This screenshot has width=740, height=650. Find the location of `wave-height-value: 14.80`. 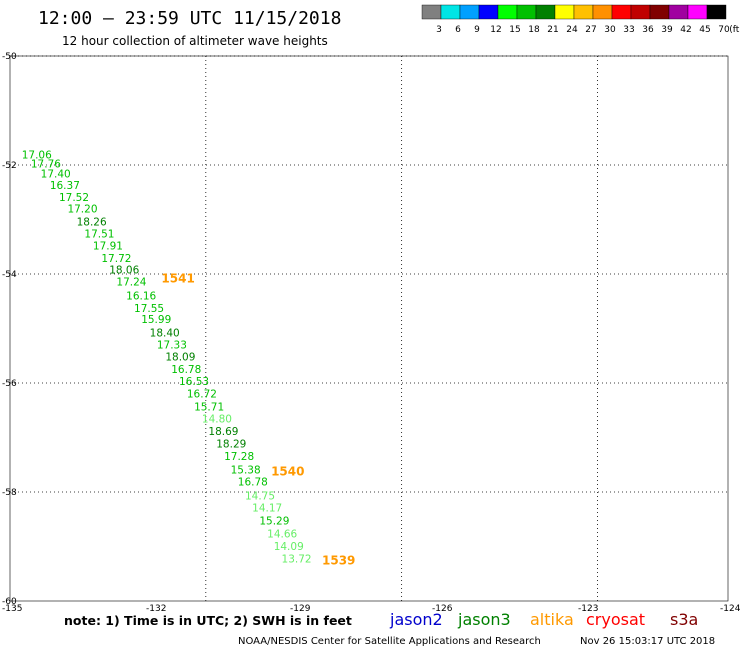

wave-height-value: 14.80 is located at coordinates (217, 419).